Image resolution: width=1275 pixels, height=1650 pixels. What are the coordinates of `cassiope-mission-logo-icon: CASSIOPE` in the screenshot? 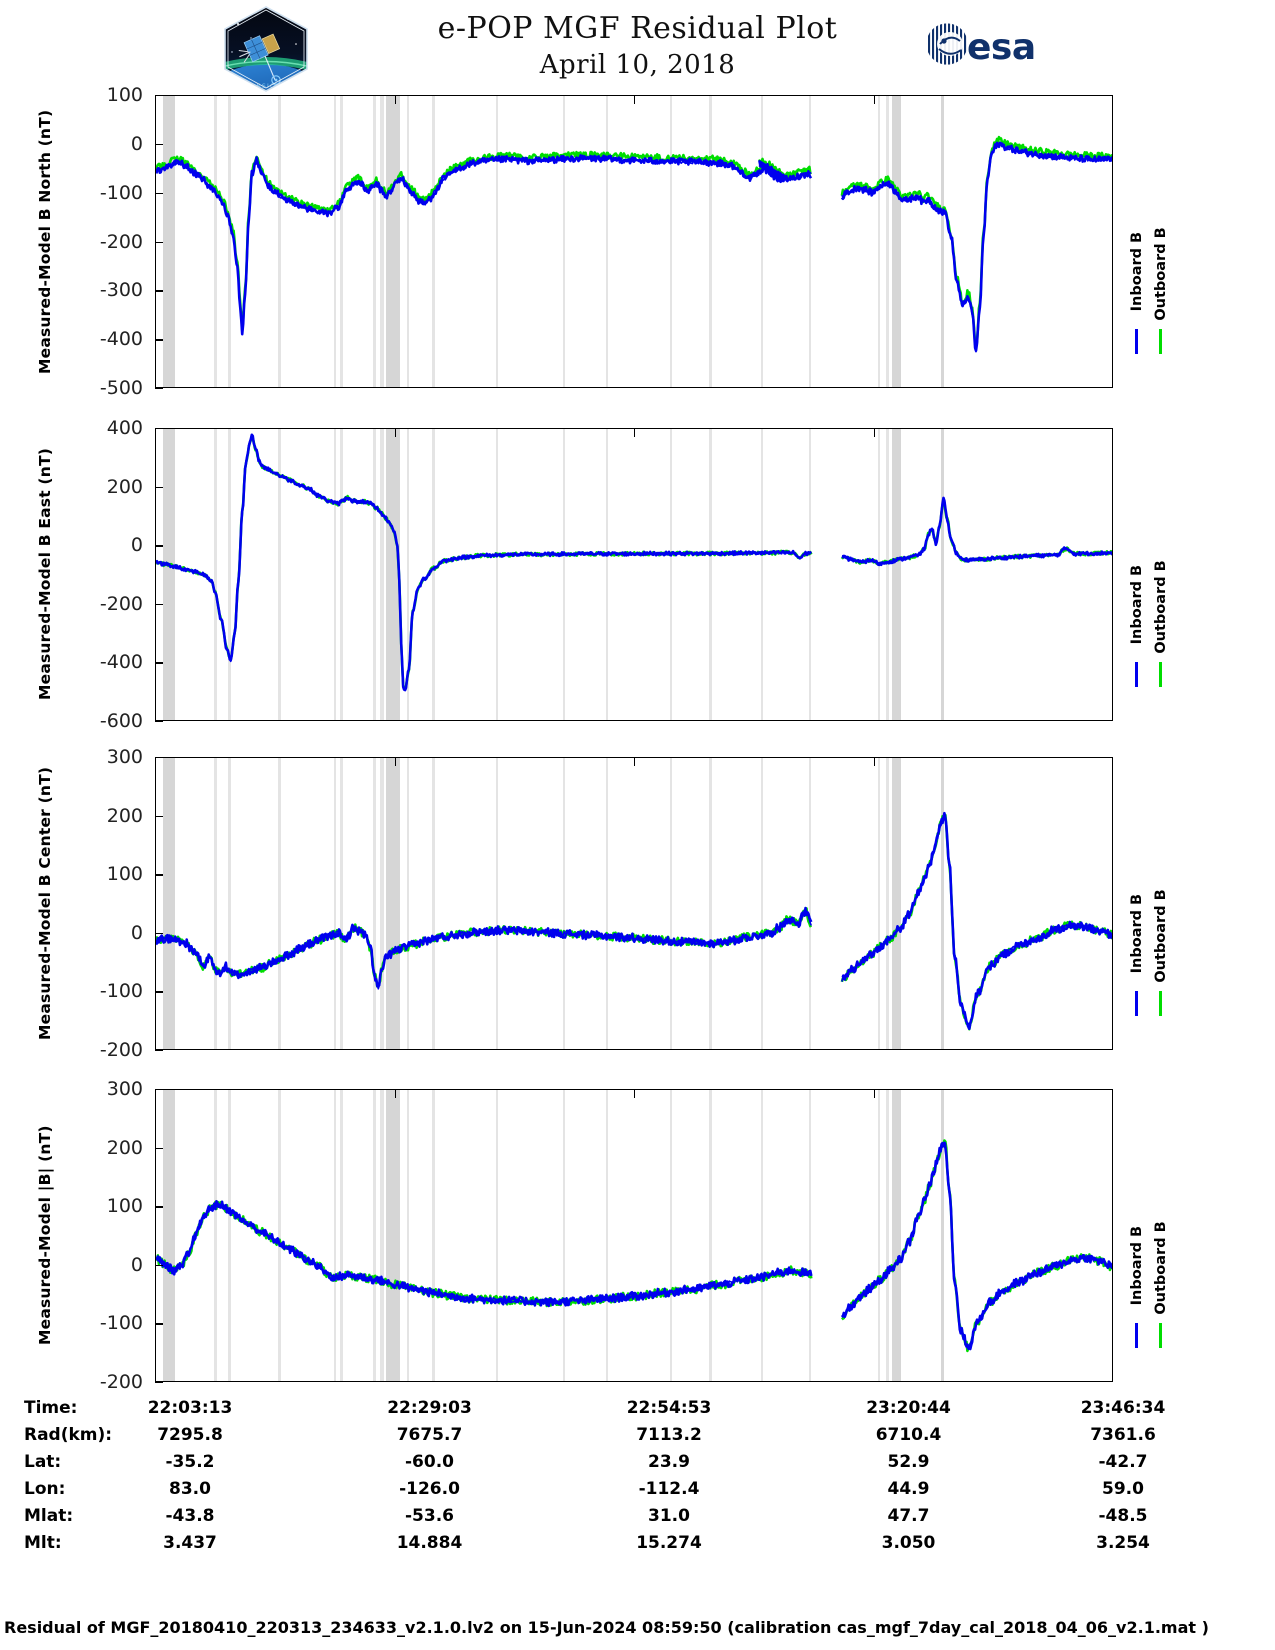 It's located at (266, 49).